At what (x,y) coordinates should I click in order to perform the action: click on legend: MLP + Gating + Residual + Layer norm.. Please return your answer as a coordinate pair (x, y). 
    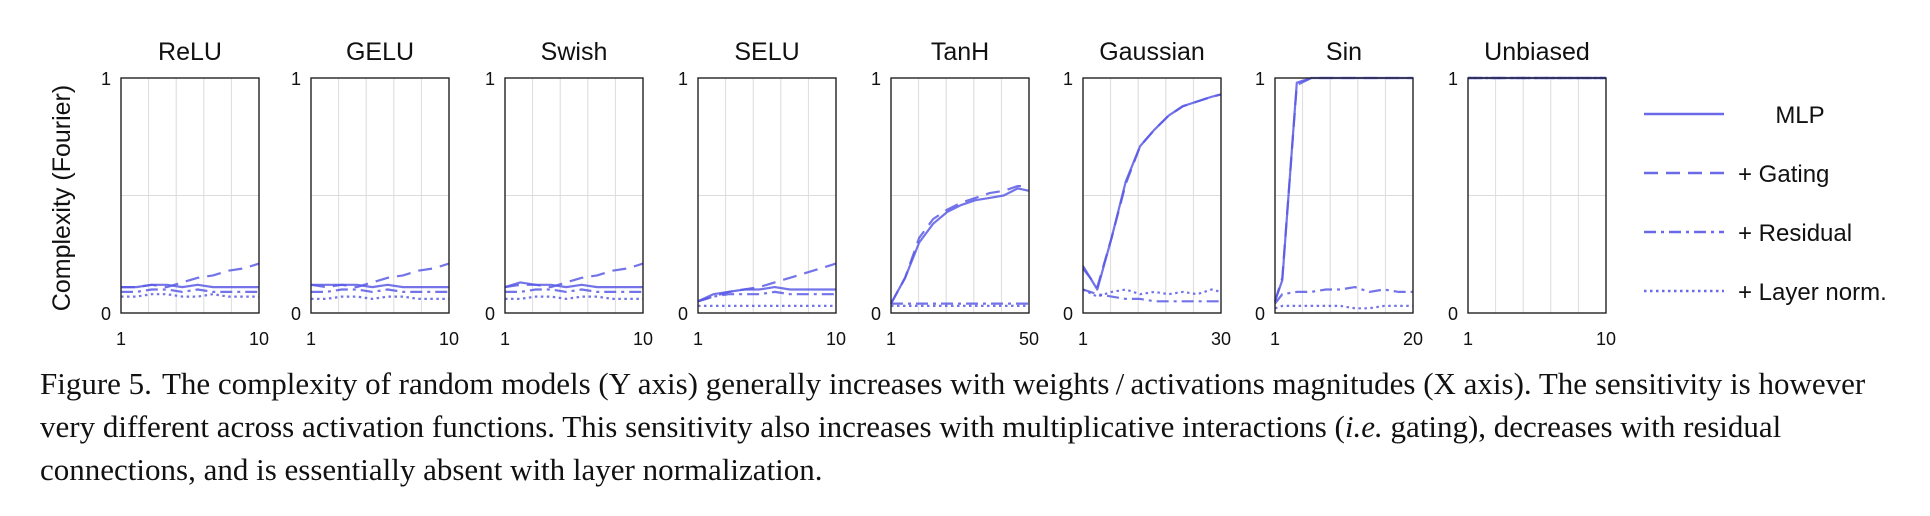
    Looking at the image, I should click on (1765, 204).